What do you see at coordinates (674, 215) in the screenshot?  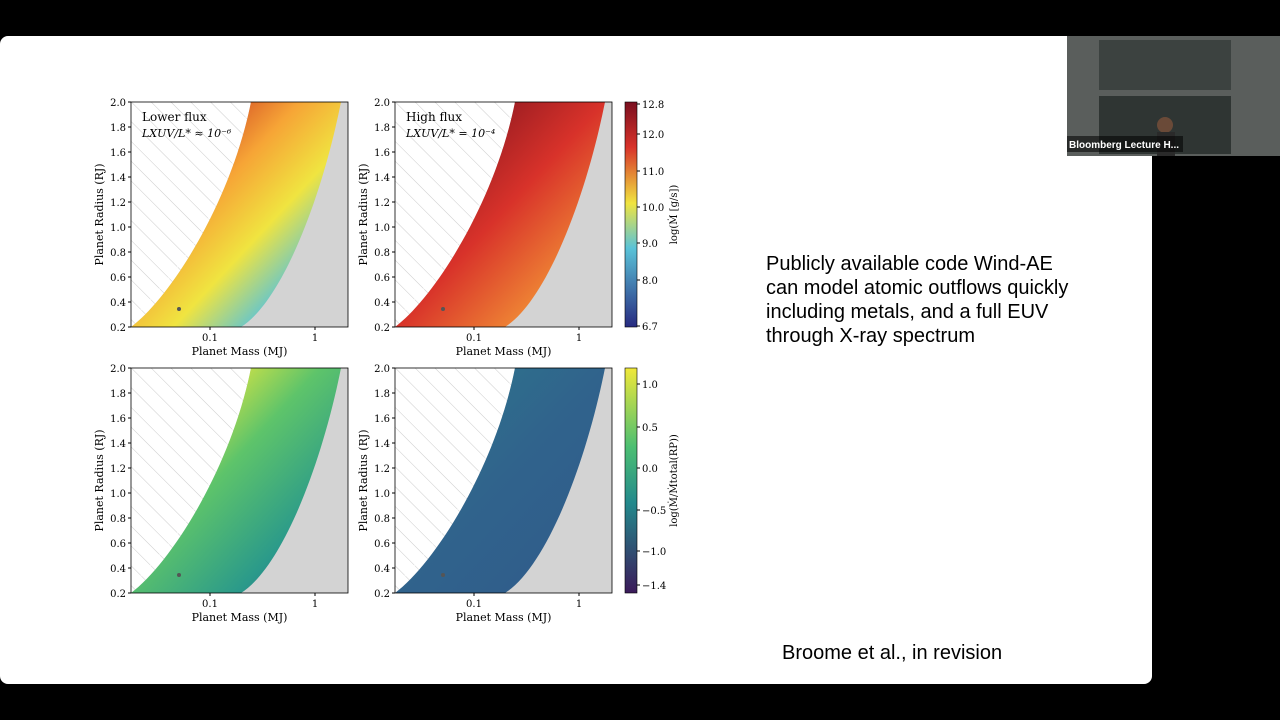 I see `colorbar-label: log(Ṁ [g/s])` at bounding box center [674, 215].